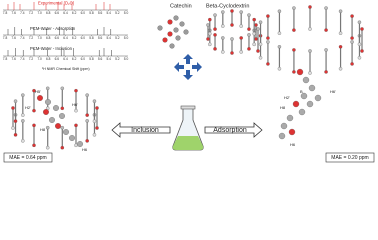  What do you see at coordinates (230, 130) in the screenshot?
I see `adsorption-text: Adsorption` at bounding box center [230, 130].